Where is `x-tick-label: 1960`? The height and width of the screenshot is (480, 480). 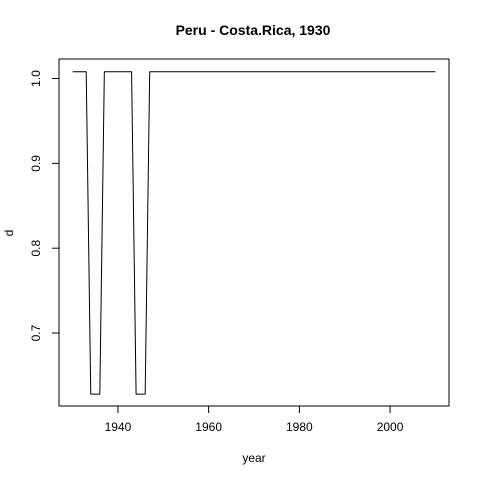 x-tick-label: 1960 is located at coordinates (208, 427).